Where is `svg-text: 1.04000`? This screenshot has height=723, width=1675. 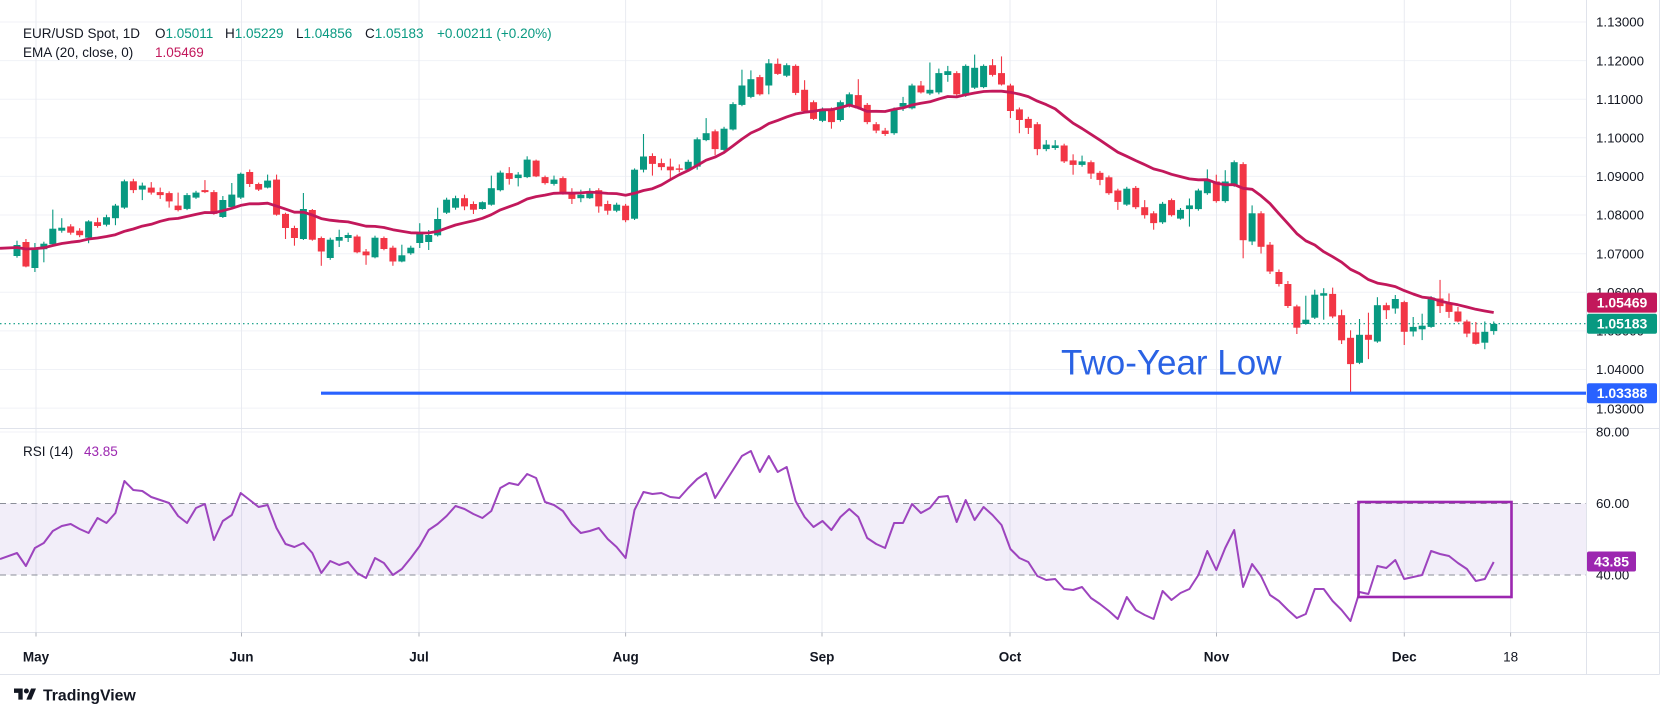 svg-text: 1.04000 is located at coordinates (1620, 369).